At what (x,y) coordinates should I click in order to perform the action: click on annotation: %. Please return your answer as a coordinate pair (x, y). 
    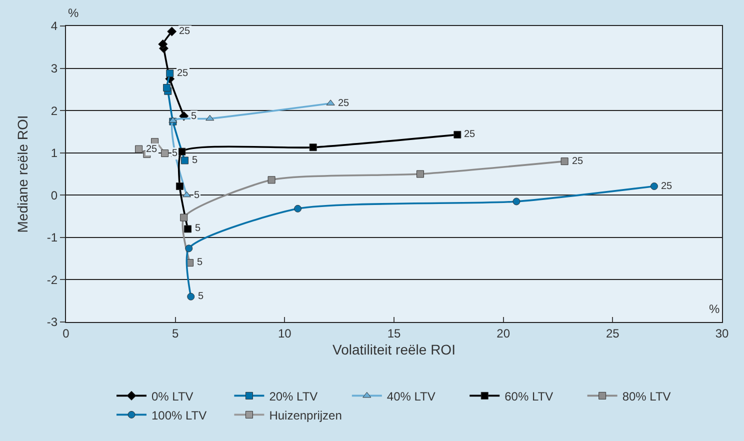
    Looking at the image, I should click on (714, 309).